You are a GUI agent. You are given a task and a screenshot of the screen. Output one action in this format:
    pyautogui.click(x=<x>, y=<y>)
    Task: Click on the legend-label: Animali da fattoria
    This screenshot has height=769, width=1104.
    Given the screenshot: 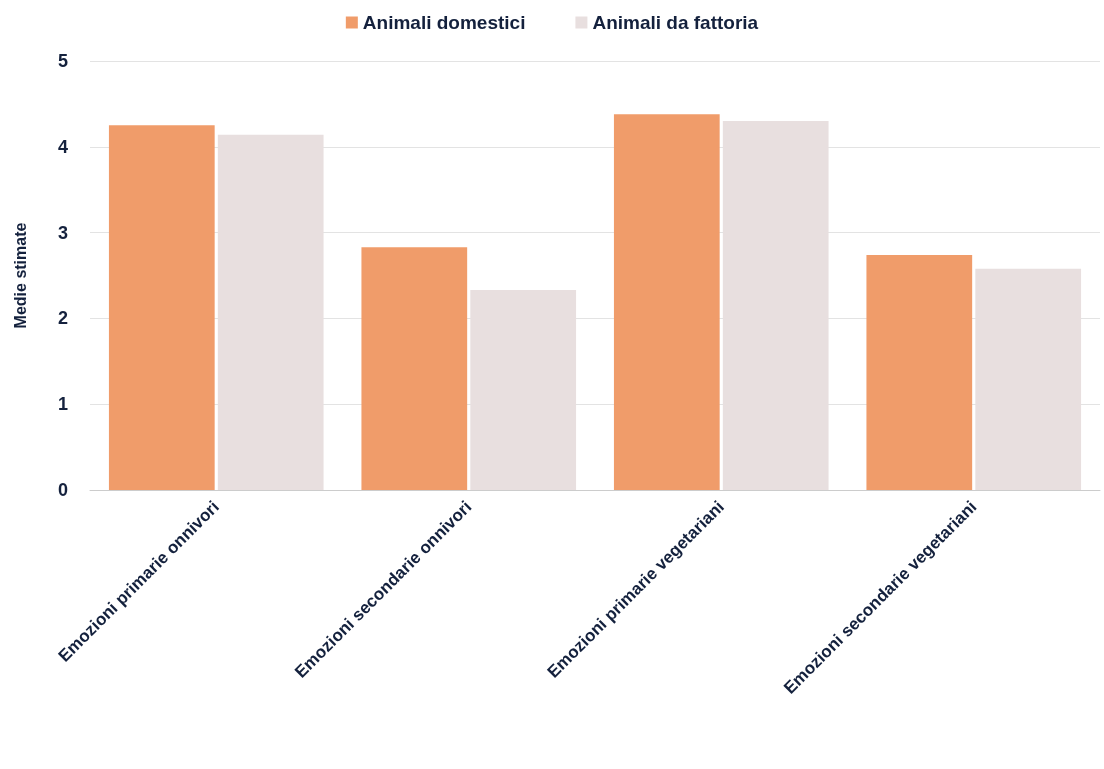 What is the action you would take?
    pyautogui.click(x=675, y=22)
    